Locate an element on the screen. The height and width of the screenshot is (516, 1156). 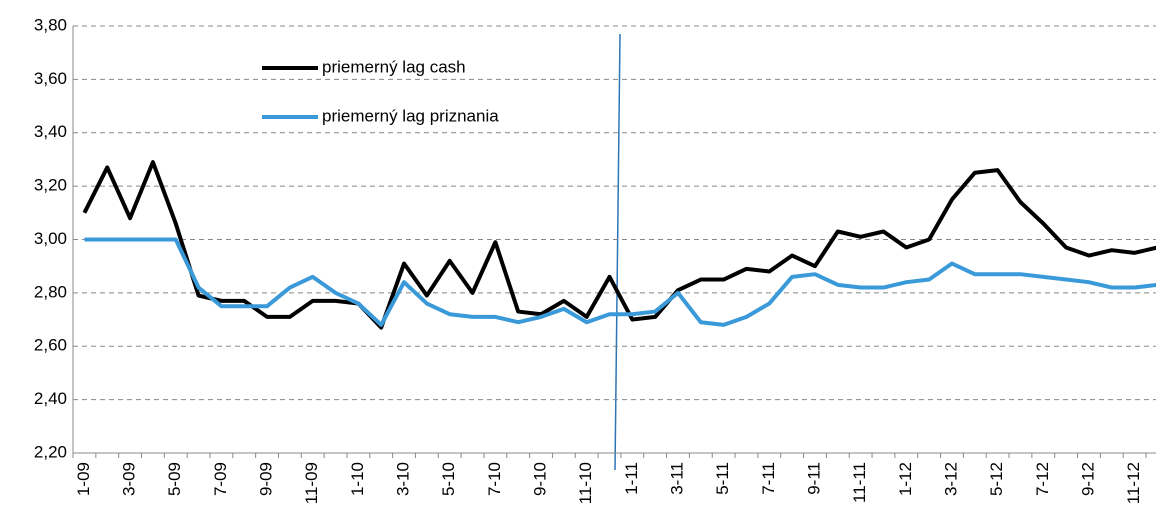
x-tick-label: 1-11 is located at coordinates (631, 478).